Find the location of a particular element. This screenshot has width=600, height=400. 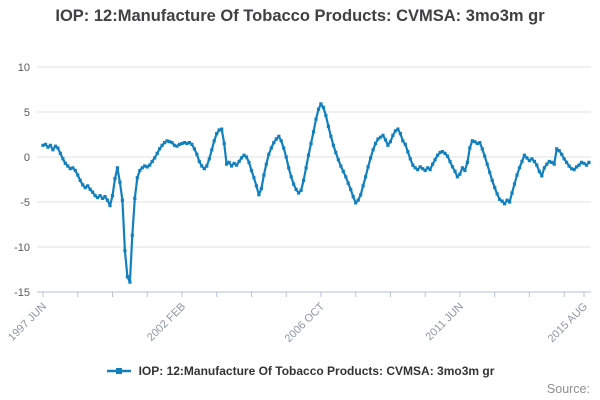

y-tick-label: -5 is located at coordinates (25, 203).